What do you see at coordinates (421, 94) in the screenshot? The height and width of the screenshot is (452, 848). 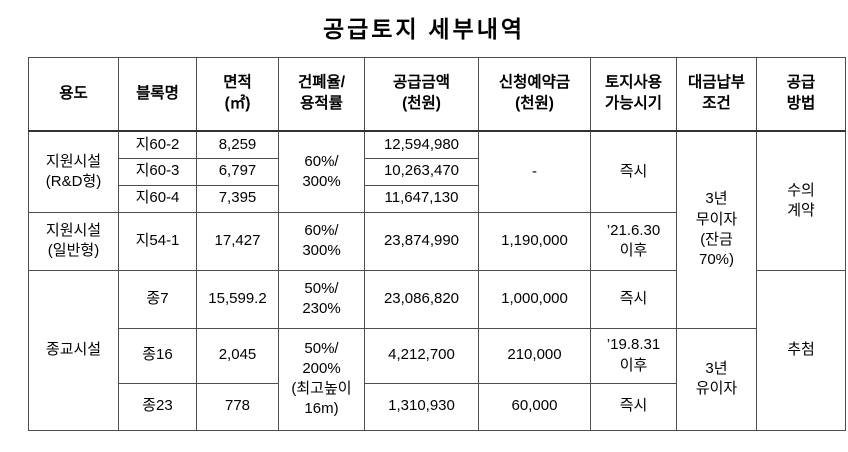 I see `header-supply-amount: 공급금액 (천원)` at bounding box center [421, 94].